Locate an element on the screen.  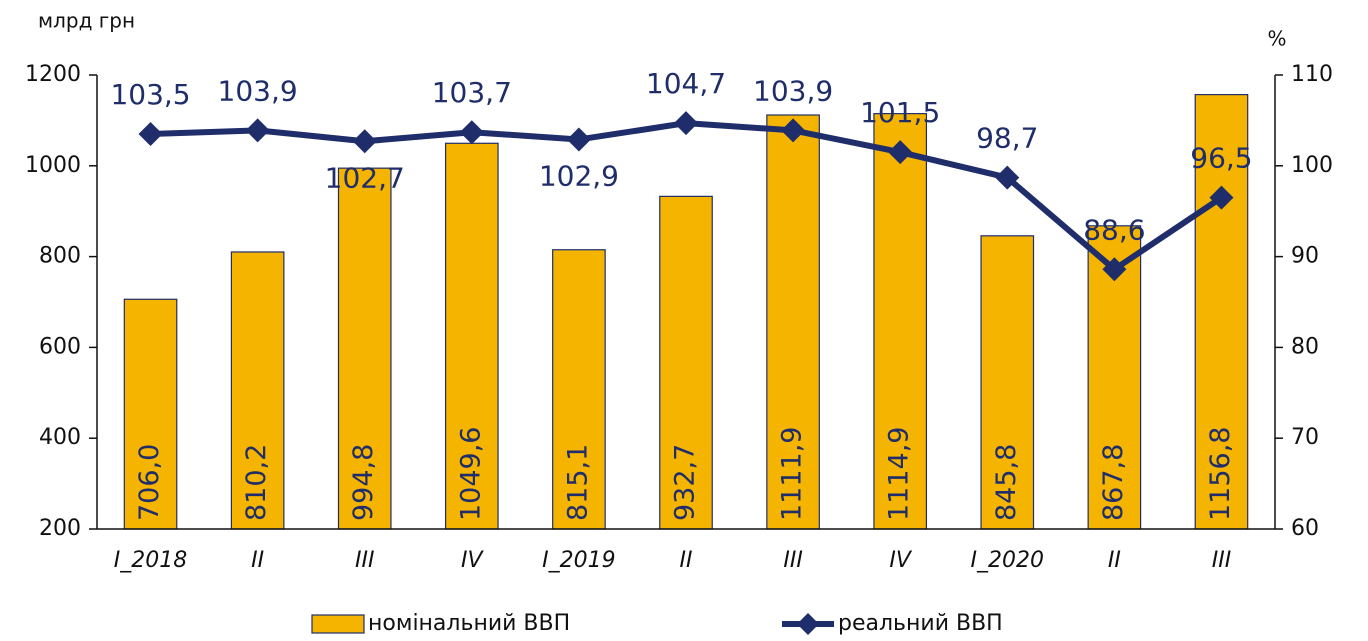
y2-axis-title: % is located at coordinates (1276, 39).